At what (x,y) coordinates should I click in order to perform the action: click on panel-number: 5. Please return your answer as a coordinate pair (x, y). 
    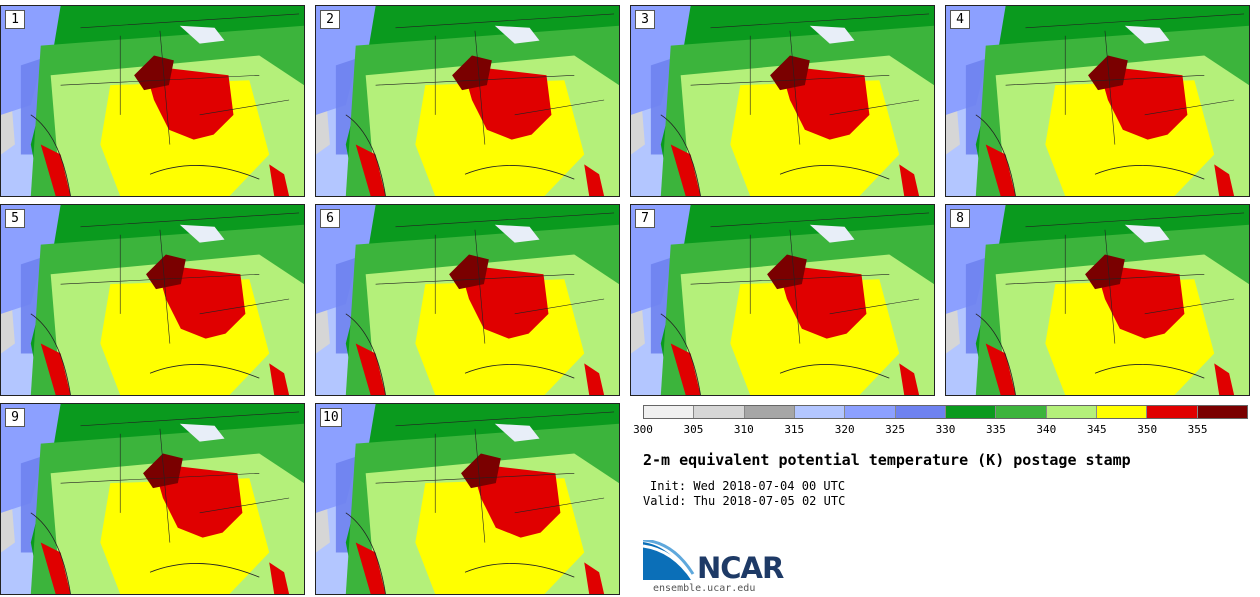
    Looking at the image, I should click on (15, 218).